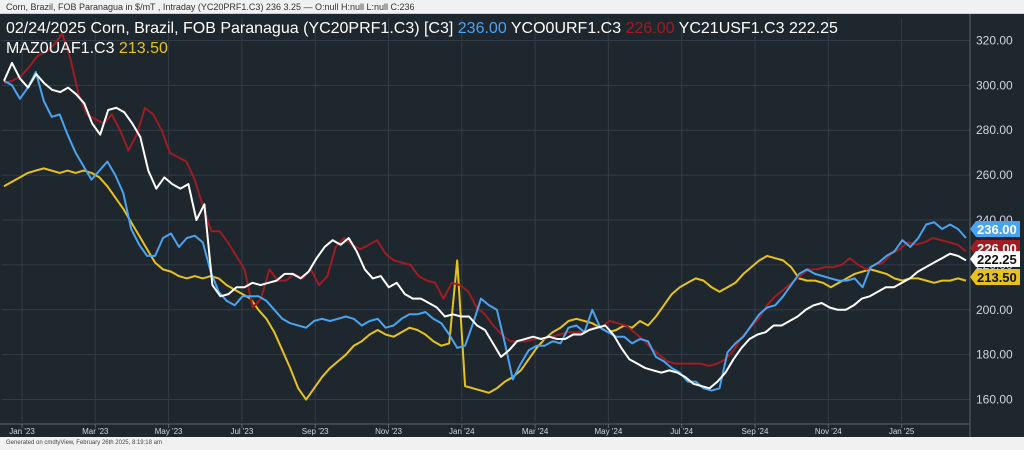 The image size is (1024, 450). I want to click on y-tick-label: 260.00, so click(994, 175).